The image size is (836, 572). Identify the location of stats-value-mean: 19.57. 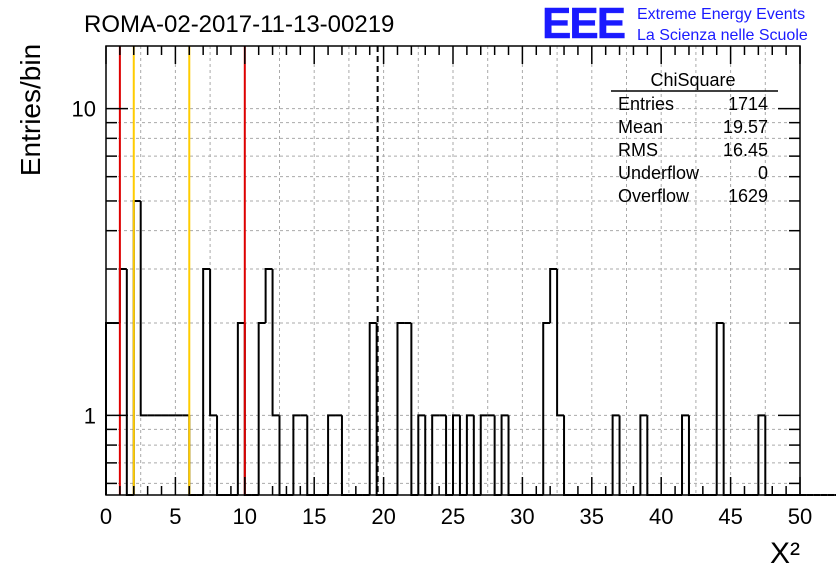
(745, 127).